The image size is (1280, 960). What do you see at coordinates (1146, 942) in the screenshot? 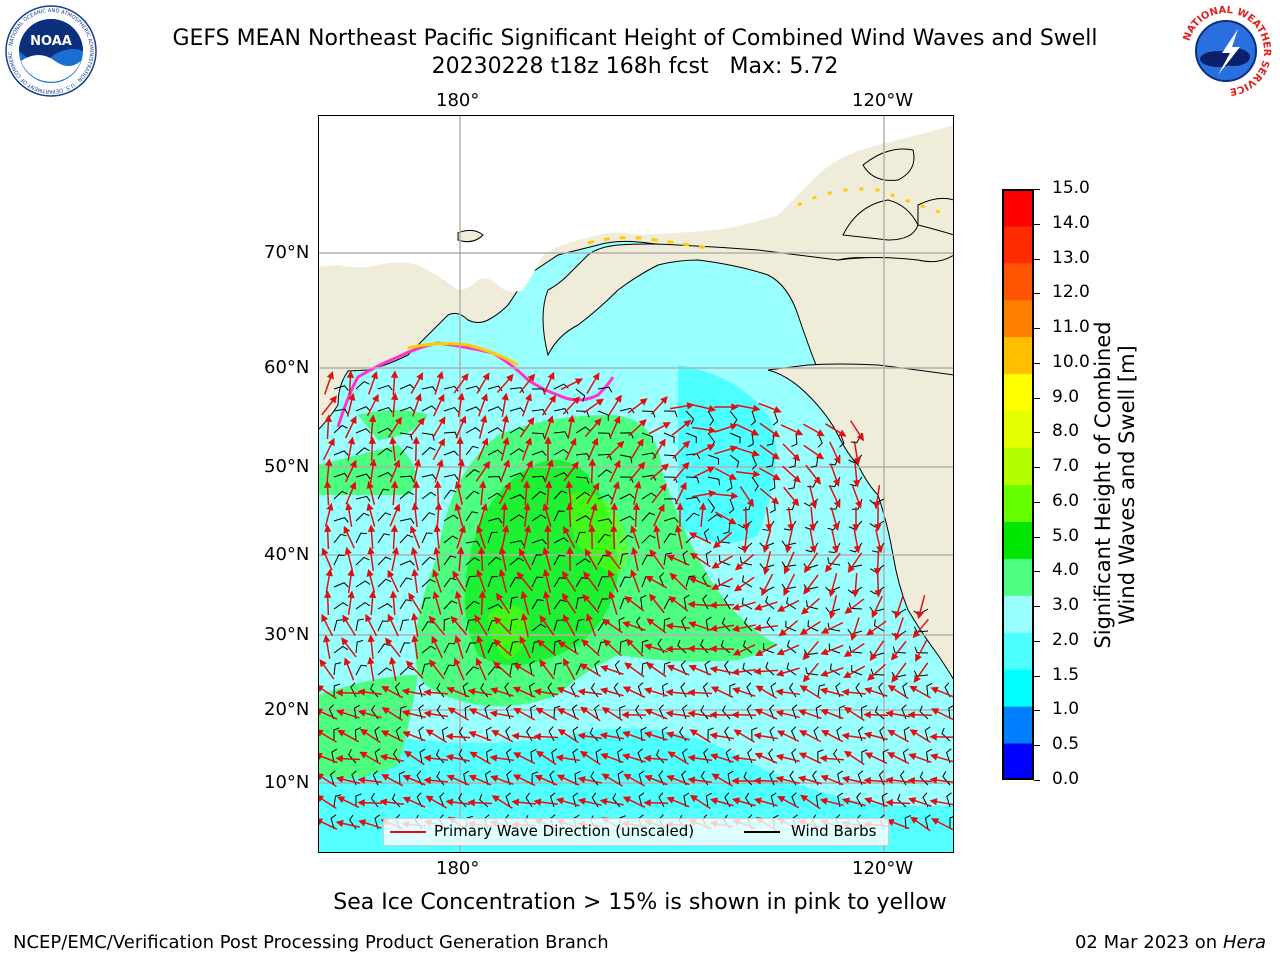
I see `footer-date-text: 02 Mar 2023 on` at bounding box center [1146, 942].